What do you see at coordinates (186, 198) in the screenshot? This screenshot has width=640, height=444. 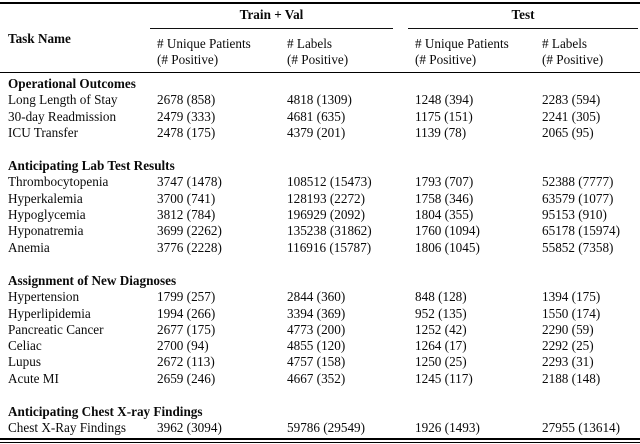 I see `value-cell: 3700 (741)` at bounding box center [186, 198].